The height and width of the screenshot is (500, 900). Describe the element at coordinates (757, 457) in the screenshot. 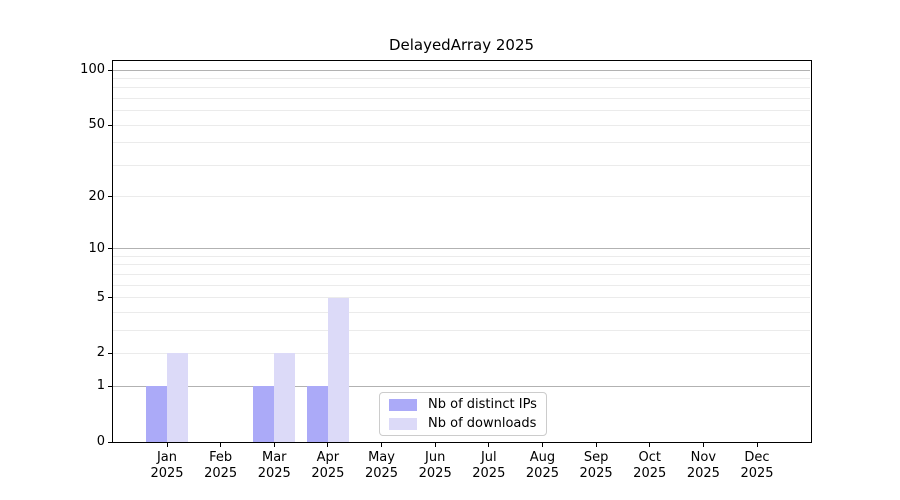

I see `x-tick-label-dec: Dec` at that location.